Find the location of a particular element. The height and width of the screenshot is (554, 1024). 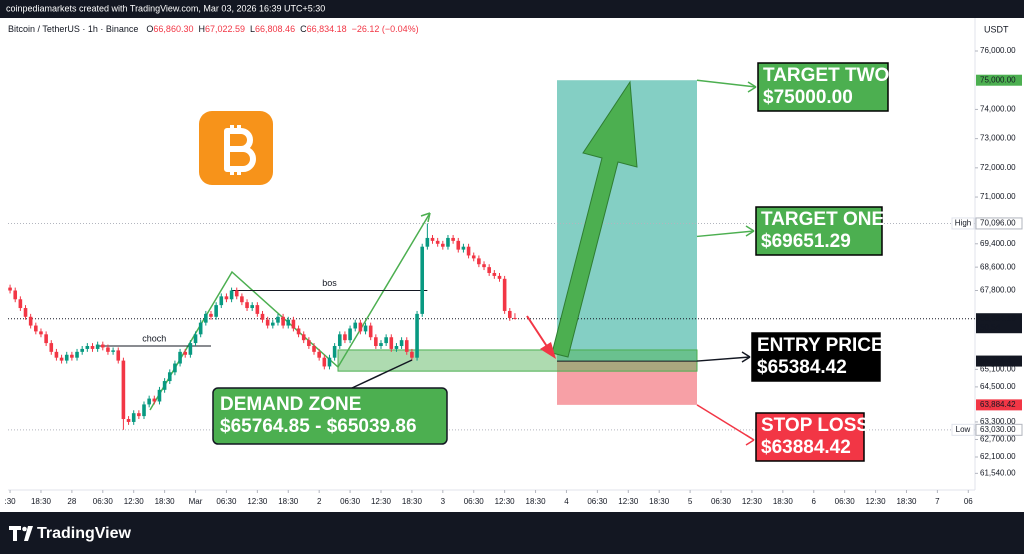

ohlc-value: 67,022.59 is located at coordinates (225, 29).